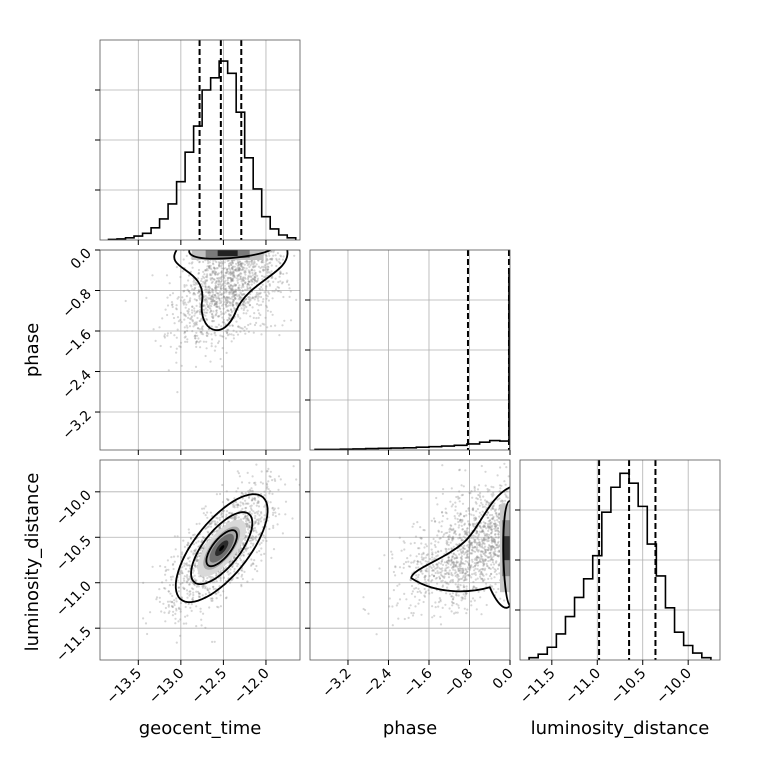 The width and height of the screenshot is (760, 760). What do you see at coordinates (674, 687) in the screenshot?
I see `xtick-label-luminosity-distance-3: −10.0` at bounding box center [674, 687].